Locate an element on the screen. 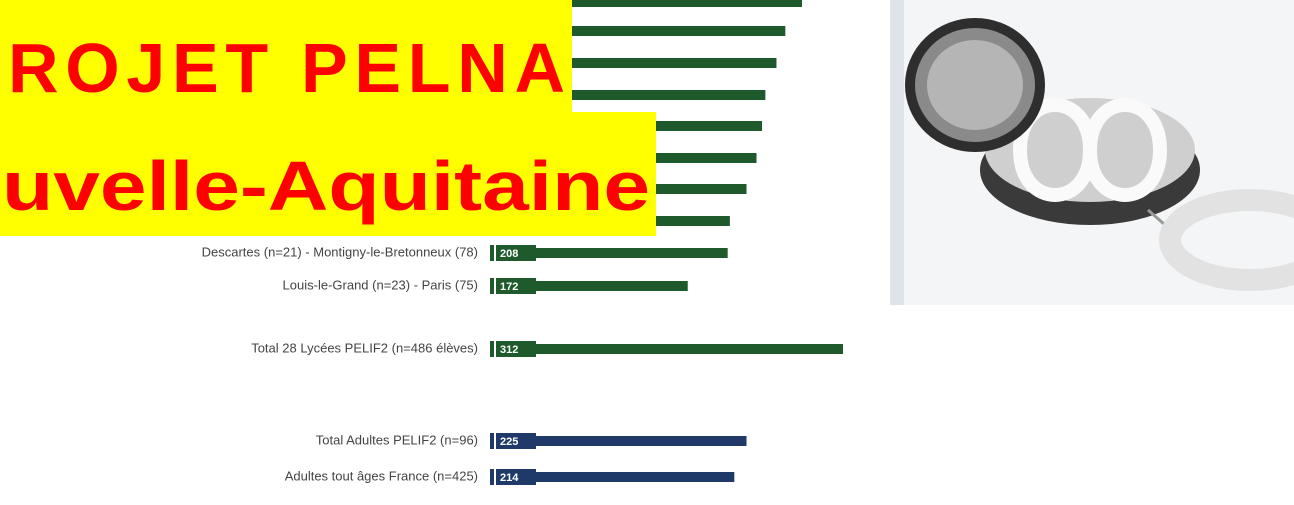 This screenshot has width=1294, height=505. value-label: 172 is located at coordinates (509, 287).